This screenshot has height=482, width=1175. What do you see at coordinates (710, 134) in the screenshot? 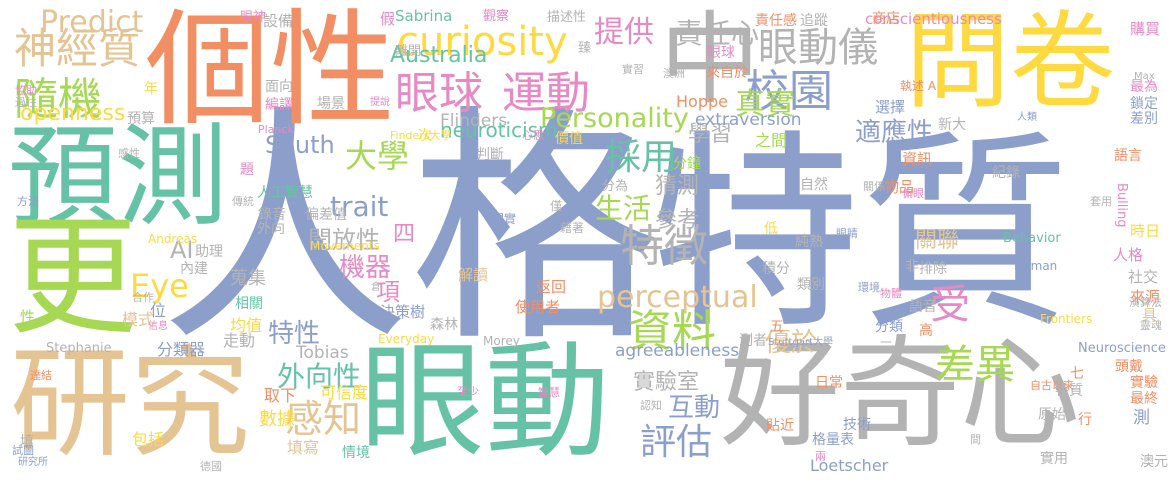
I see `cloud-word: 學習` at bounding box center [710, 134].